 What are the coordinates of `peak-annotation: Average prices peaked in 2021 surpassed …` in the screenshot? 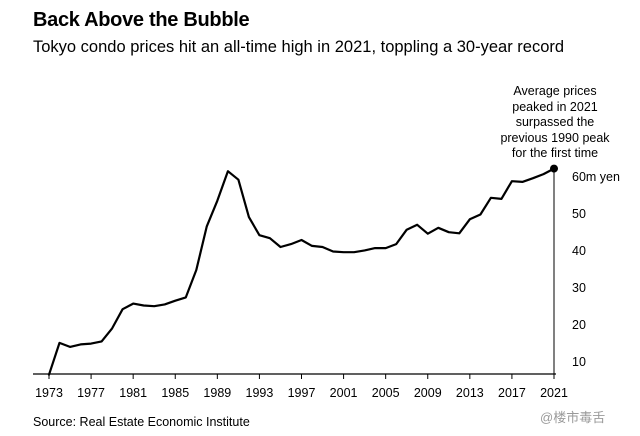 It's located at (555, 122).